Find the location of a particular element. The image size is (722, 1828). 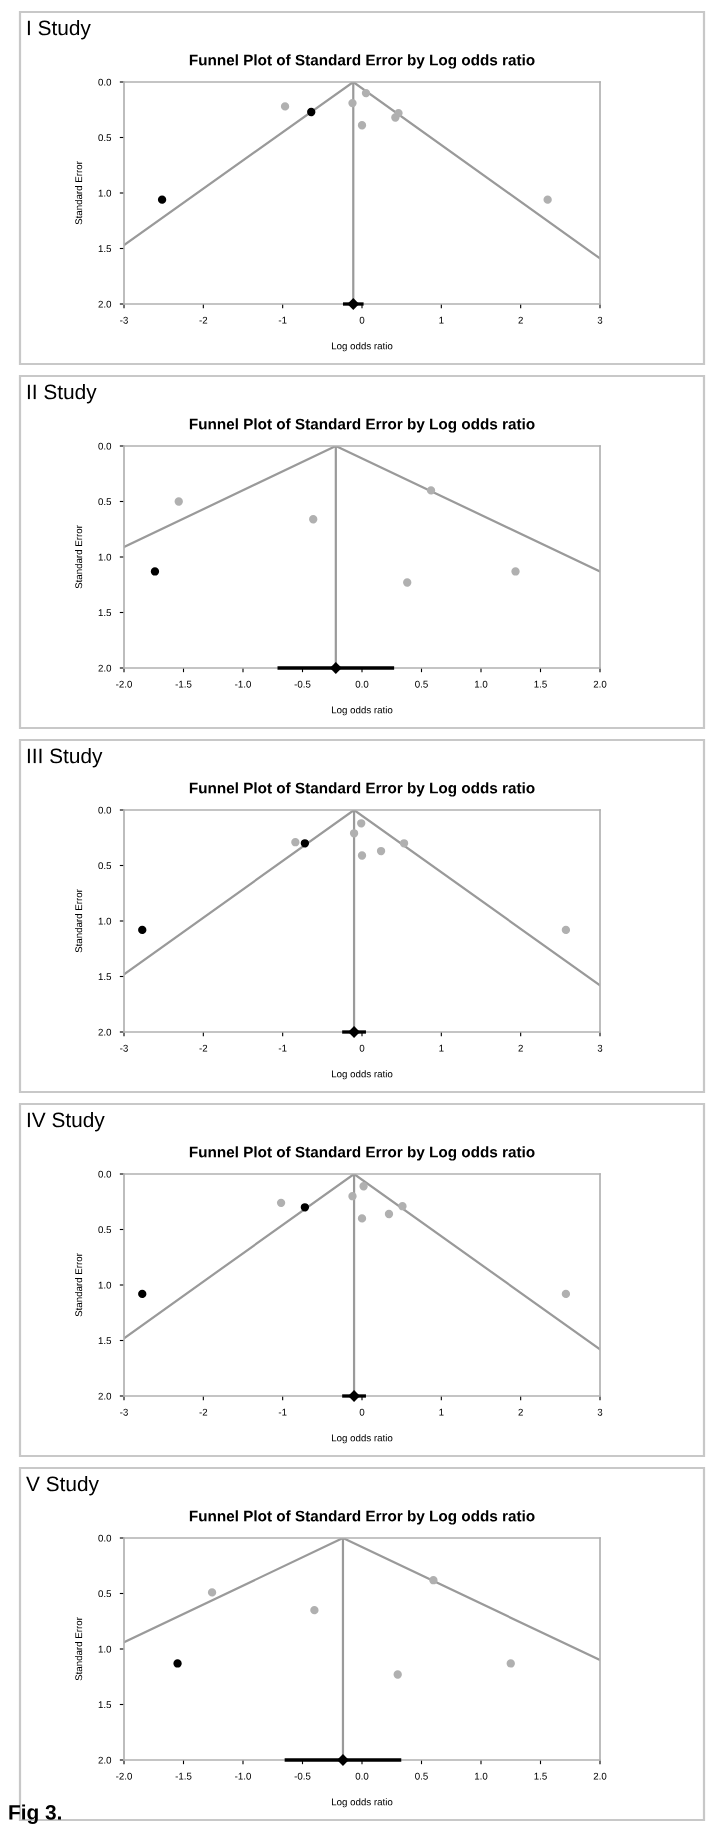

text: III Study is located at coordinates (65, 758).